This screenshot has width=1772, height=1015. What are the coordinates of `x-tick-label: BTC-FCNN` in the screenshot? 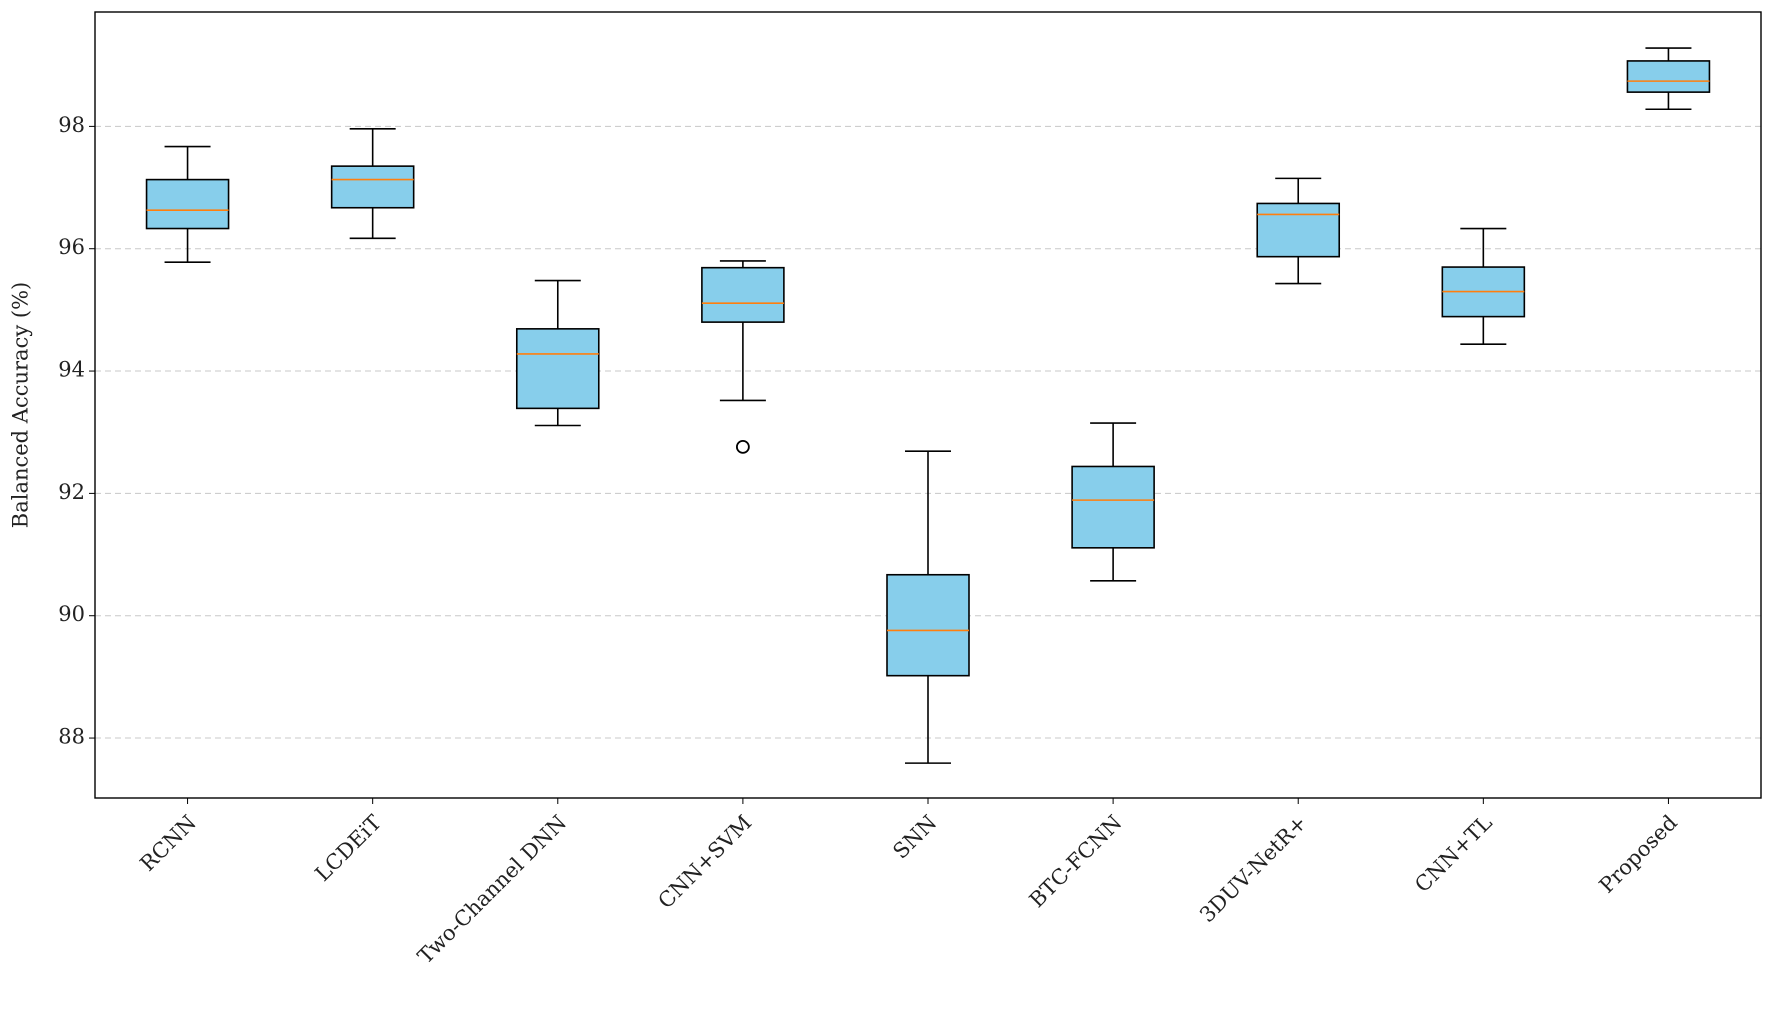 It's located at (1076, 861).